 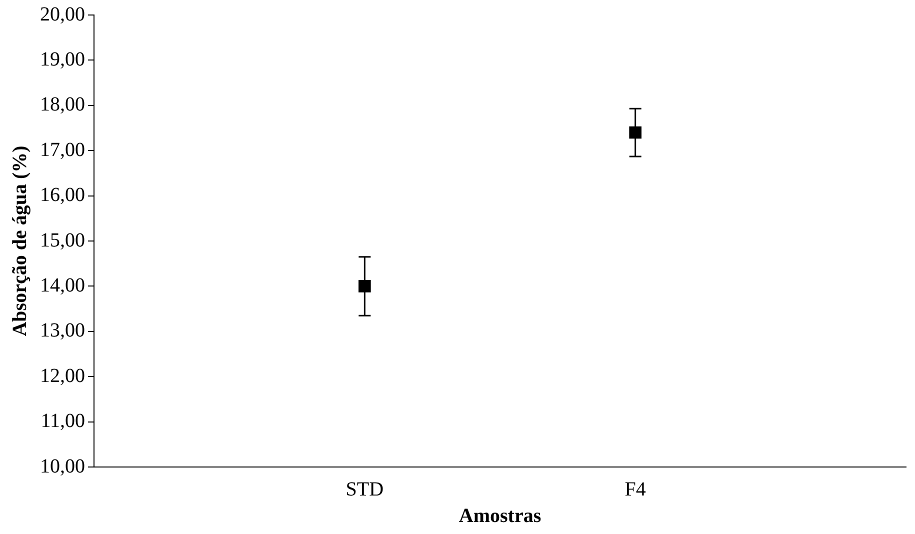 What do you see at coordinates (62, 195) in the screenshot?
I see `y-tick-label: 16,00` at bounding box center [62, 195].